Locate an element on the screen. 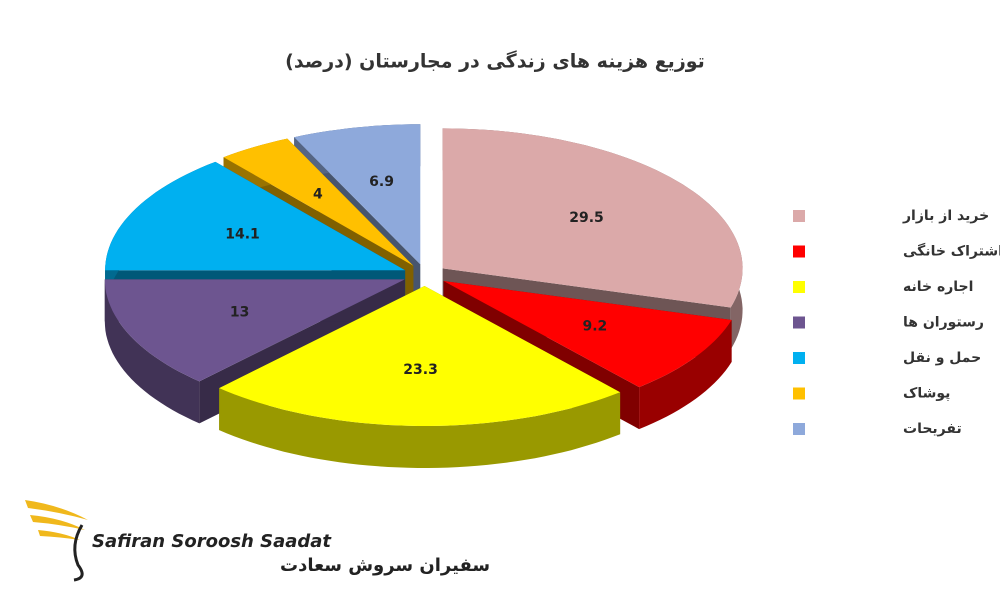 This screenshot has width=1000, height=600. legend-label: اشتراک خانگی is located at coordinates (951, 251).